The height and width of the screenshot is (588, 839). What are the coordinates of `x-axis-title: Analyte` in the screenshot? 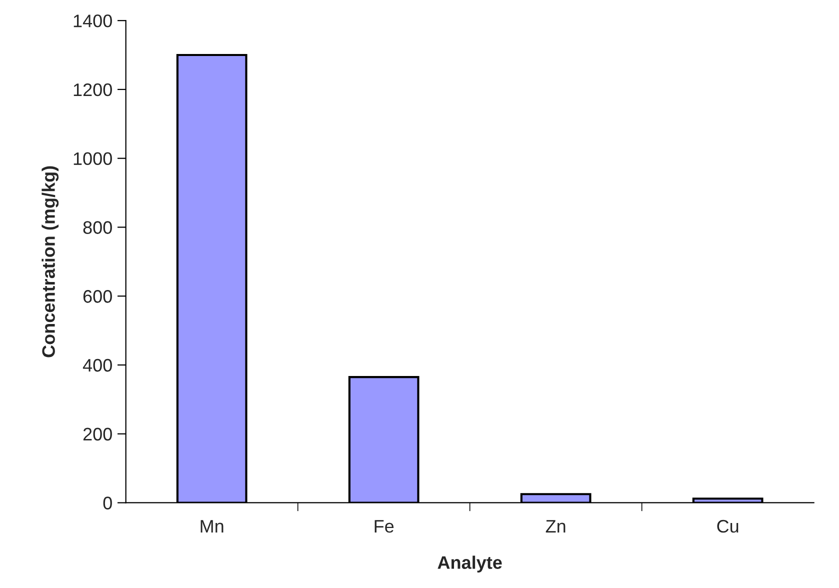 It's located at (470, 564).